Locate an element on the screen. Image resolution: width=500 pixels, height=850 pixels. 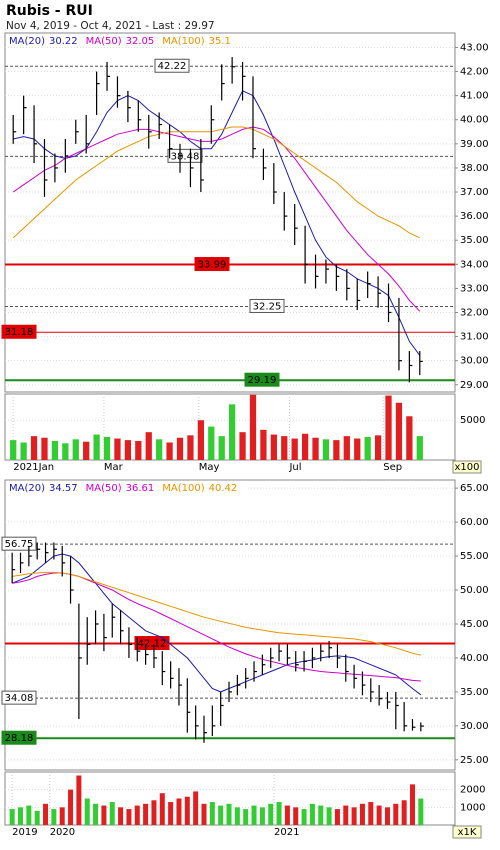
y-tick-label: 60.00 is located at coordinates (474, 522).